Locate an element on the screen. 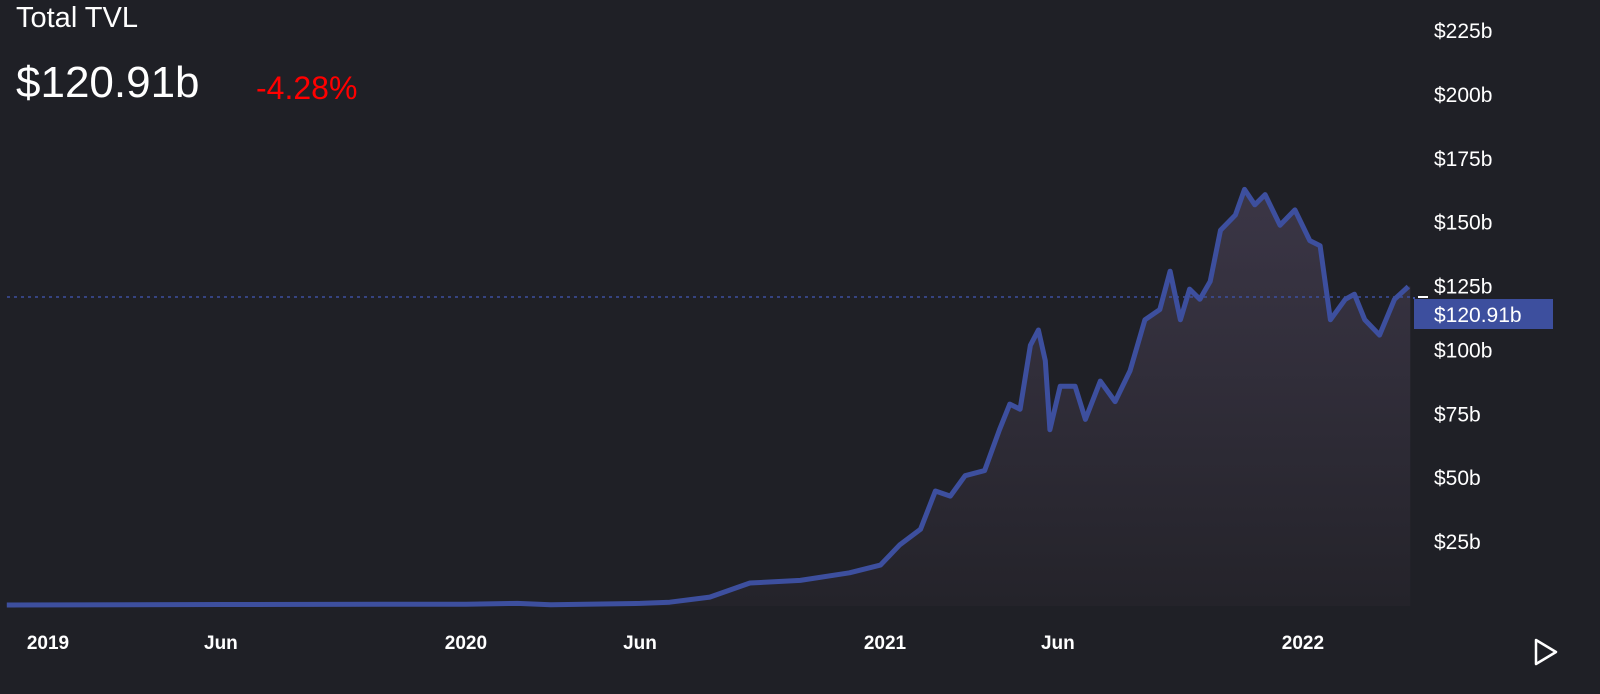  y-tick-label: $25b is located at coordinates (1457, 542).